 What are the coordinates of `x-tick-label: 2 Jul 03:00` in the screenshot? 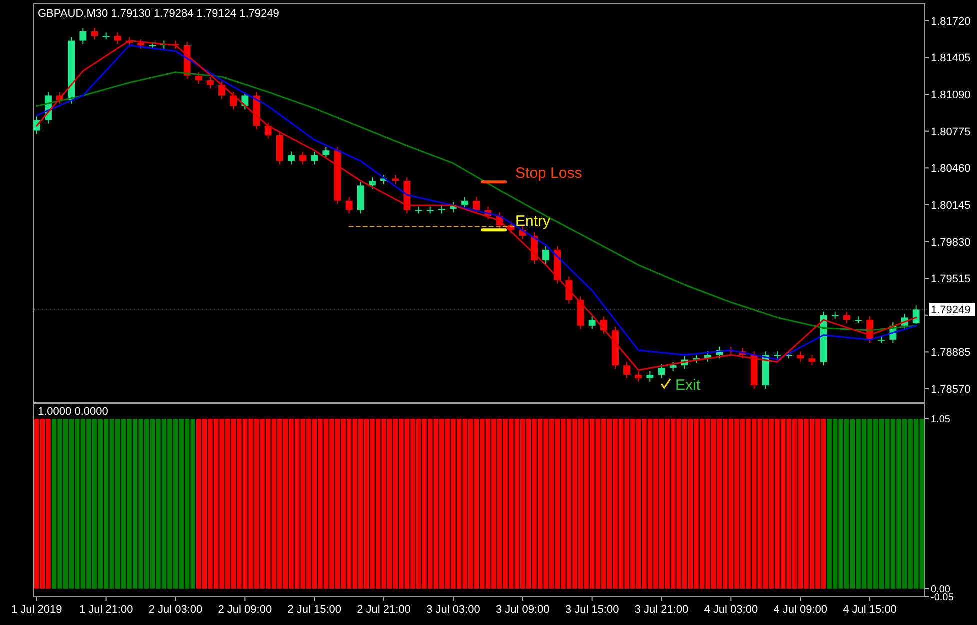 It's located at (175, 610).